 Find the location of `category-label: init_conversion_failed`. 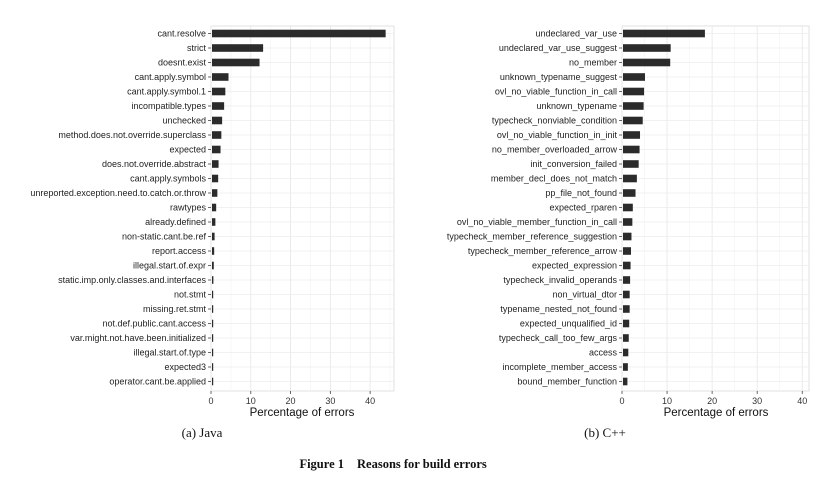

category-label: init_conversion_failed is located at coordinates (573, 164).